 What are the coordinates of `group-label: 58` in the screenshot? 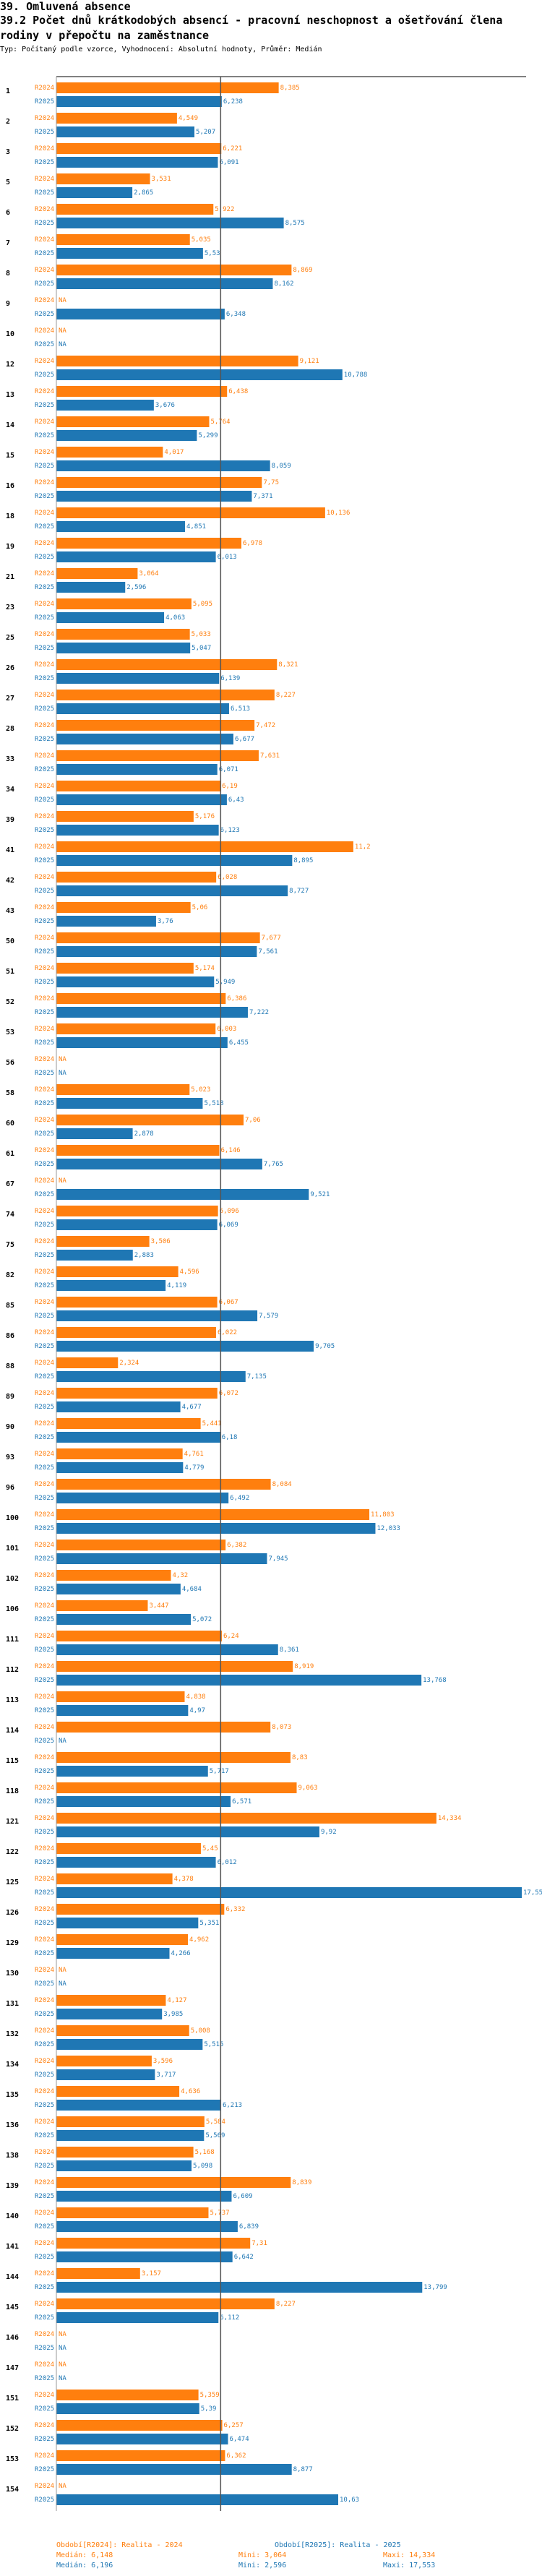 It's located at (10, 1093).